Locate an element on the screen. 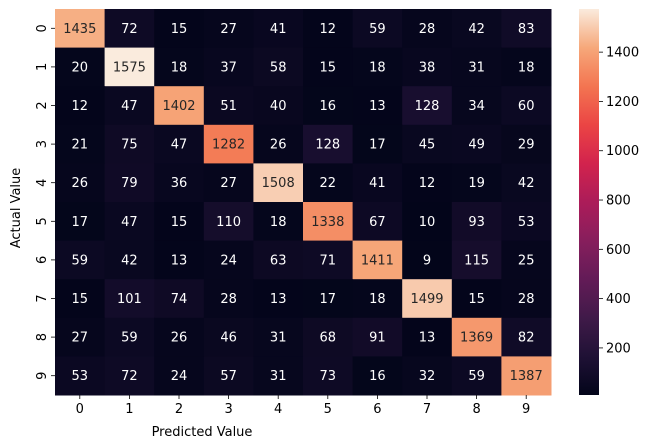  heatmap-cell-r4-c2 is located at coordinates (179, 183).